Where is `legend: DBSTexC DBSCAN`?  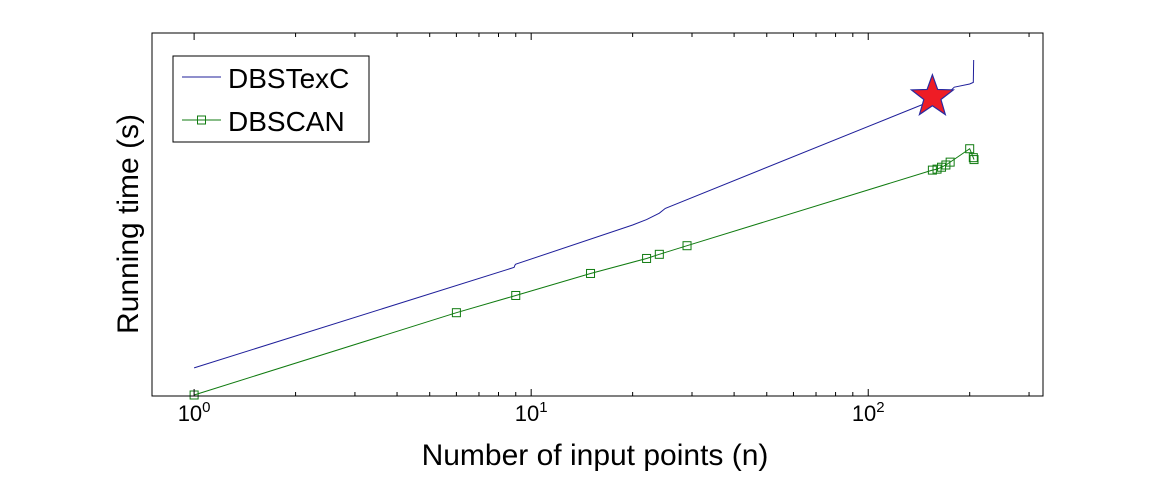 legend: DBSTexC DBSCAN is located at coordinates (271, 99).